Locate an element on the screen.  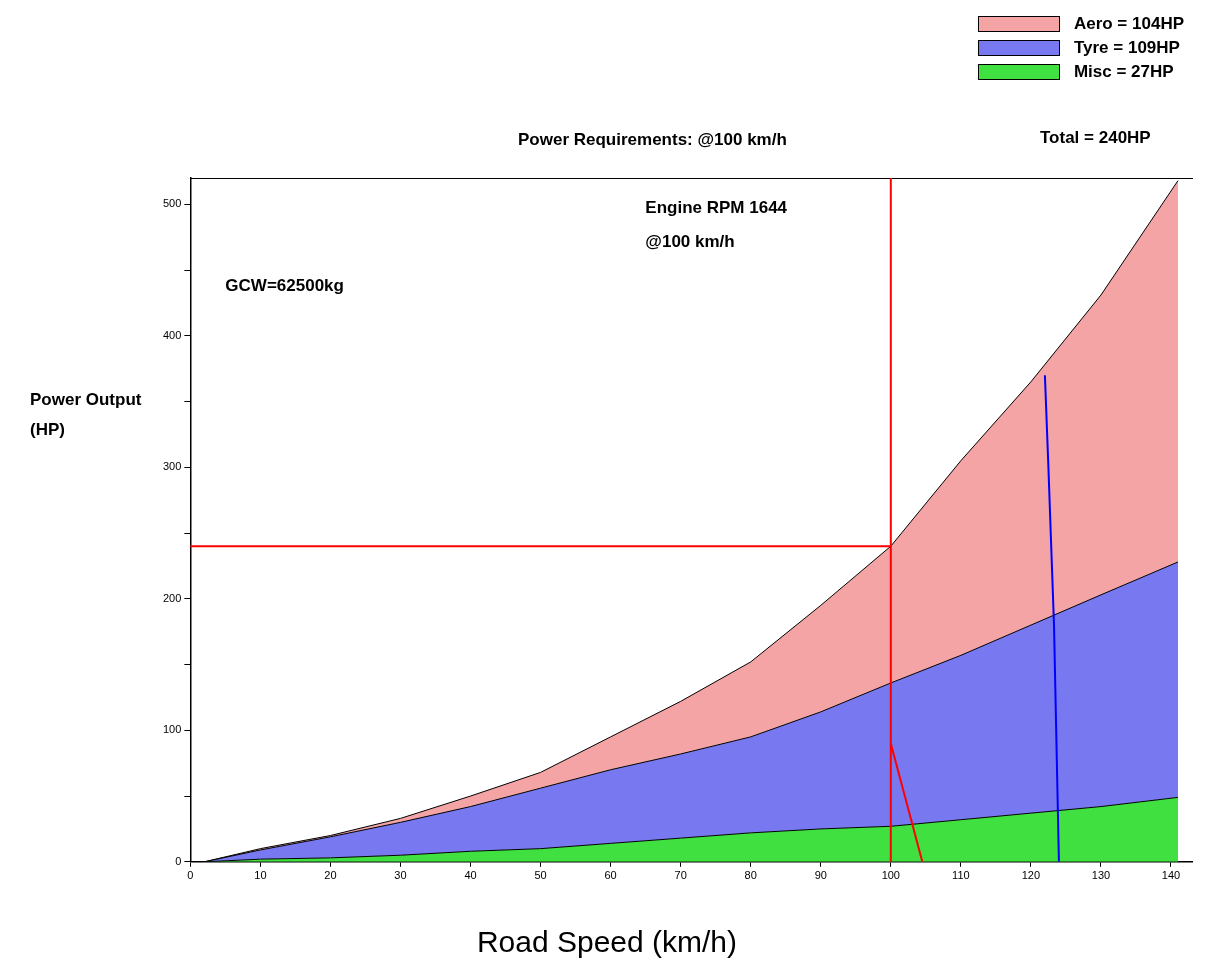
y-tick-label: 400 is located at coordinates (172, 334).